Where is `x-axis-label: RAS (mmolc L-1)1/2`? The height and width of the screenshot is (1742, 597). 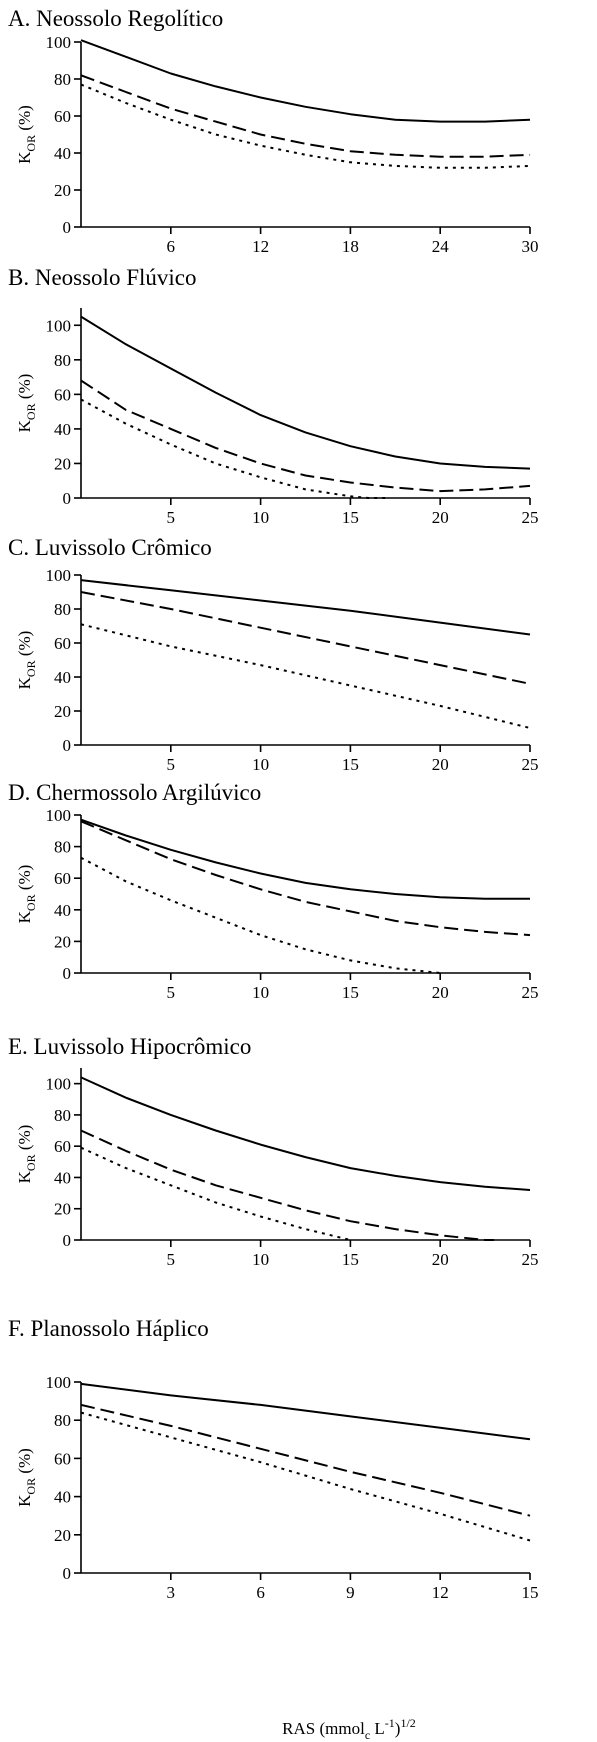 x-axis-label: RAS (mmolc L-1)1/2 is located at coordinates (349, 1729).